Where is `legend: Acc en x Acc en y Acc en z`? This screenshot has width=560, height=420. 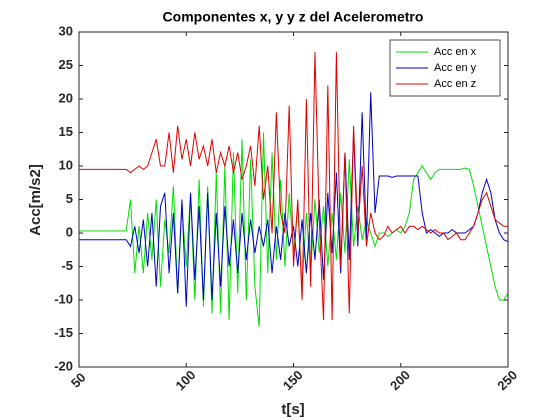
legend: Acc en x Acc en y Acc en z is located at coordinates (445, 68).